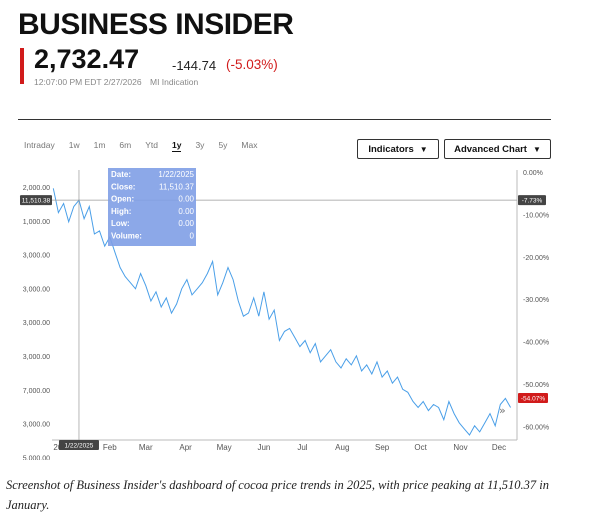 The height and width of the screenshot is (524, 600). Describe the element at coordinates (284, 119) in the screenshot. I see `section-divider` at that location.